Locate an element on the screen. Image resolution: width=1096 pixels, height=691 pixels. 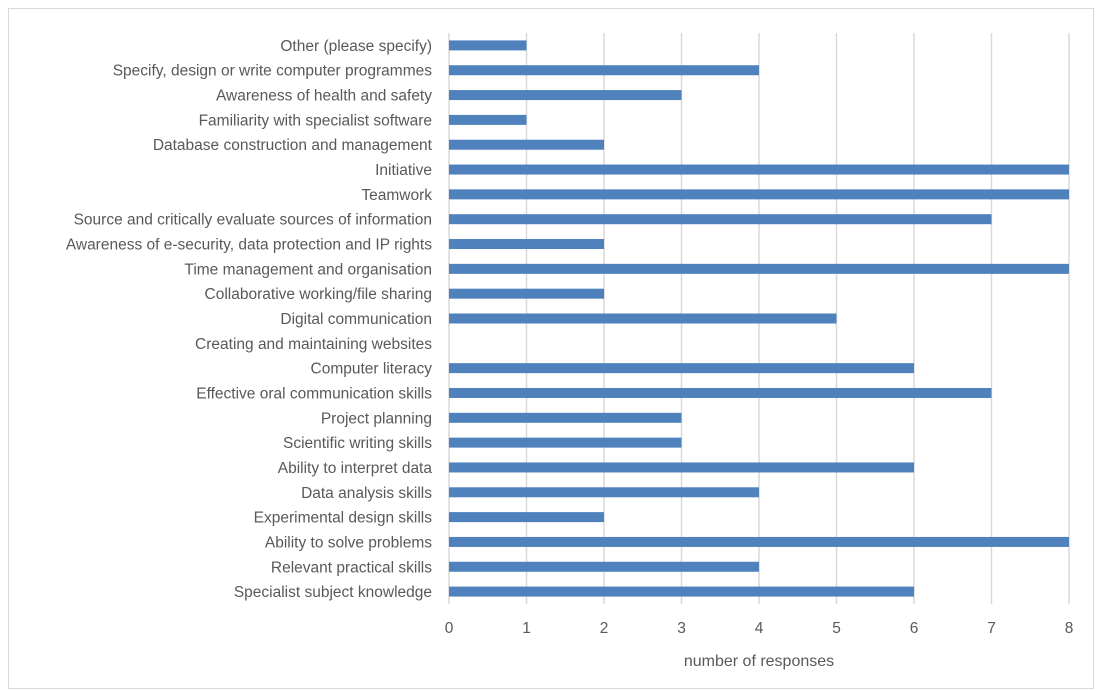
x-tick-label: 2 is located at coordinates (604, 628).